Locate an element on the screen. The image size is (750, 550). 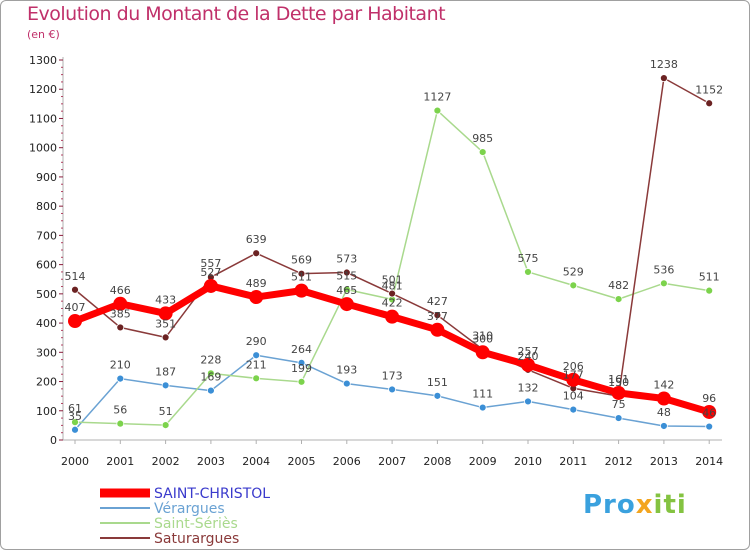
data-label: 51 is located at coordinates (166, 411).